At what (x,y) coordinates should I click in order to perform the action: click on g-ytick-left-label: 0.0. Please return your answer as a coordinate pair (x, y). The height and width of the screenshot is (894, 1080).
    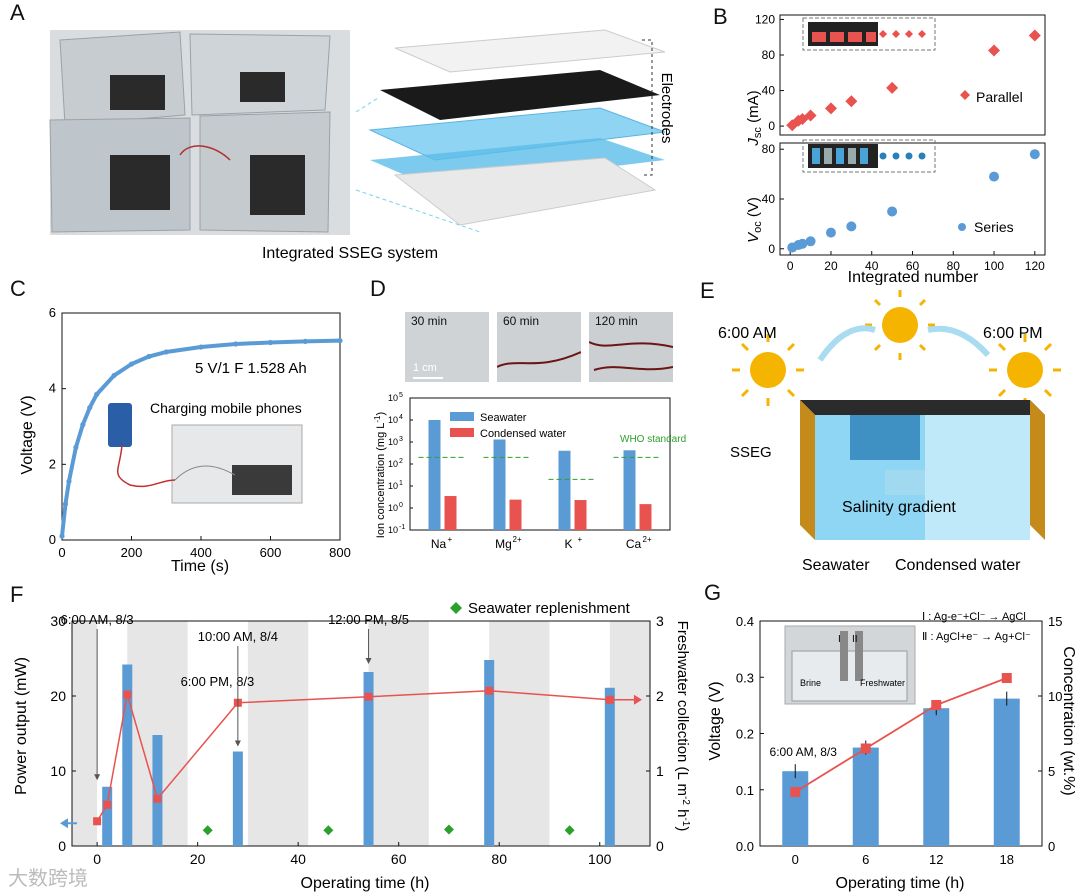
    Looking at the image, I should click on (745, 846).